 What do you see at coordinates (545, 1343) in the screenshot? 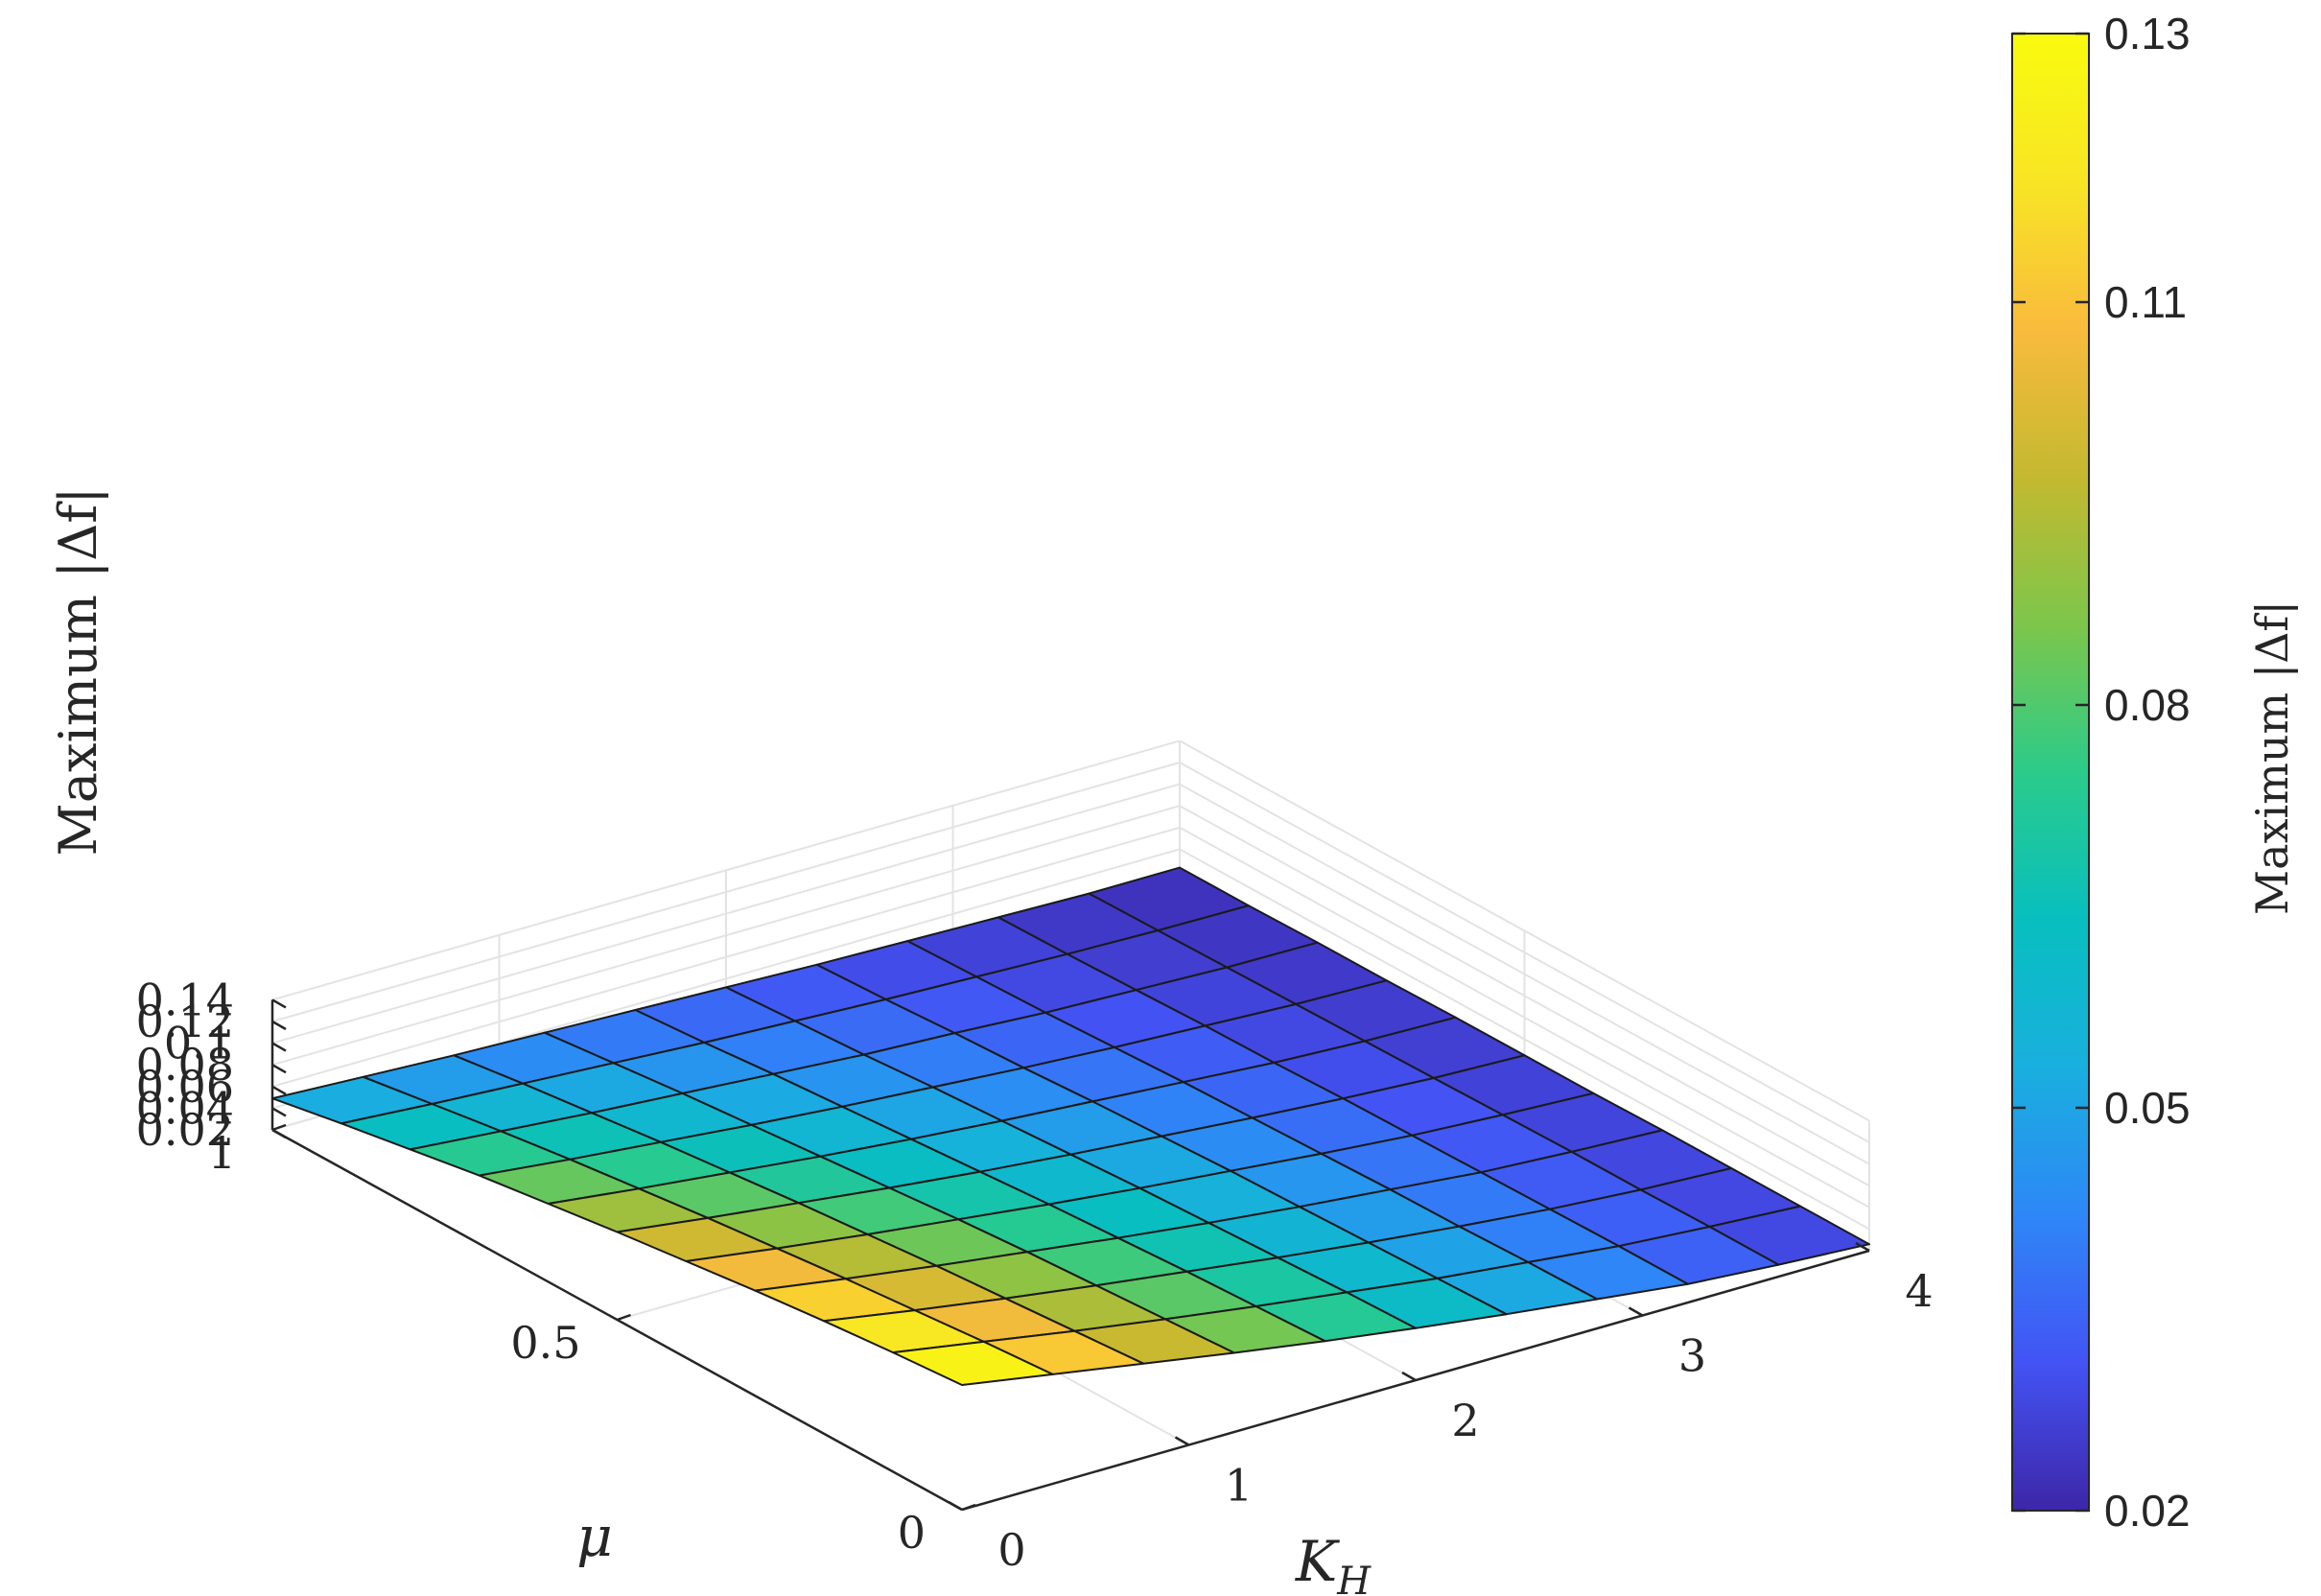
I see `y-tick-label: 0.5` at bounding box center [545, 1343].